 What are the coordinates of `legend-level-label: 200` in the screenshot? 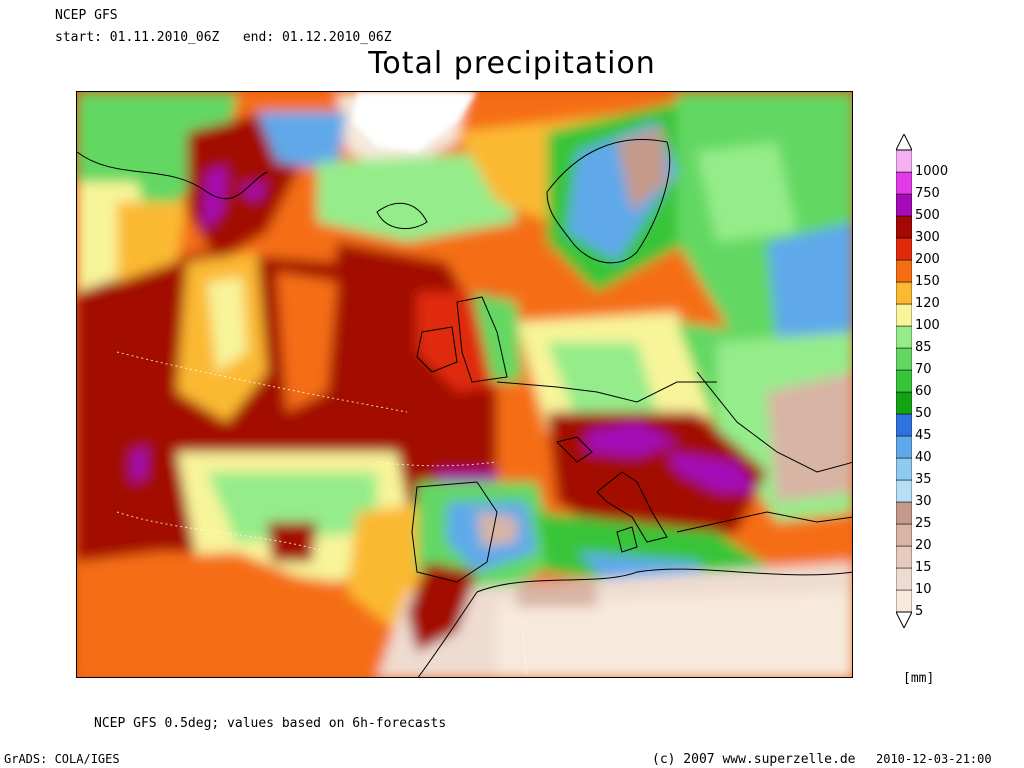 It's located at (927, 259).